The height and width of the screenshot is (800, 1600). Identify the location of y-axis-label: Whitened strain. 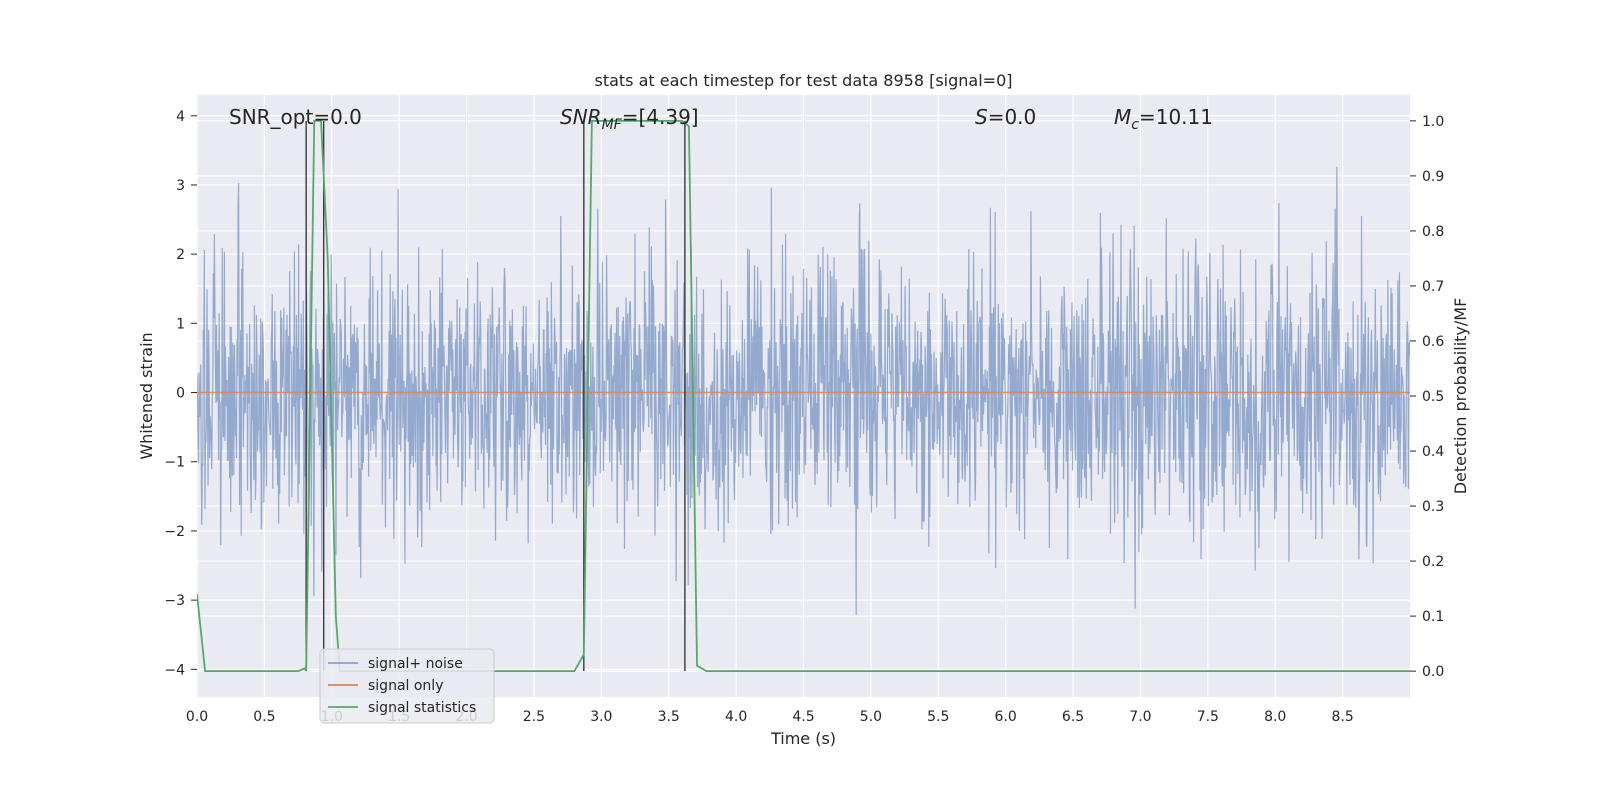
(146, 395).